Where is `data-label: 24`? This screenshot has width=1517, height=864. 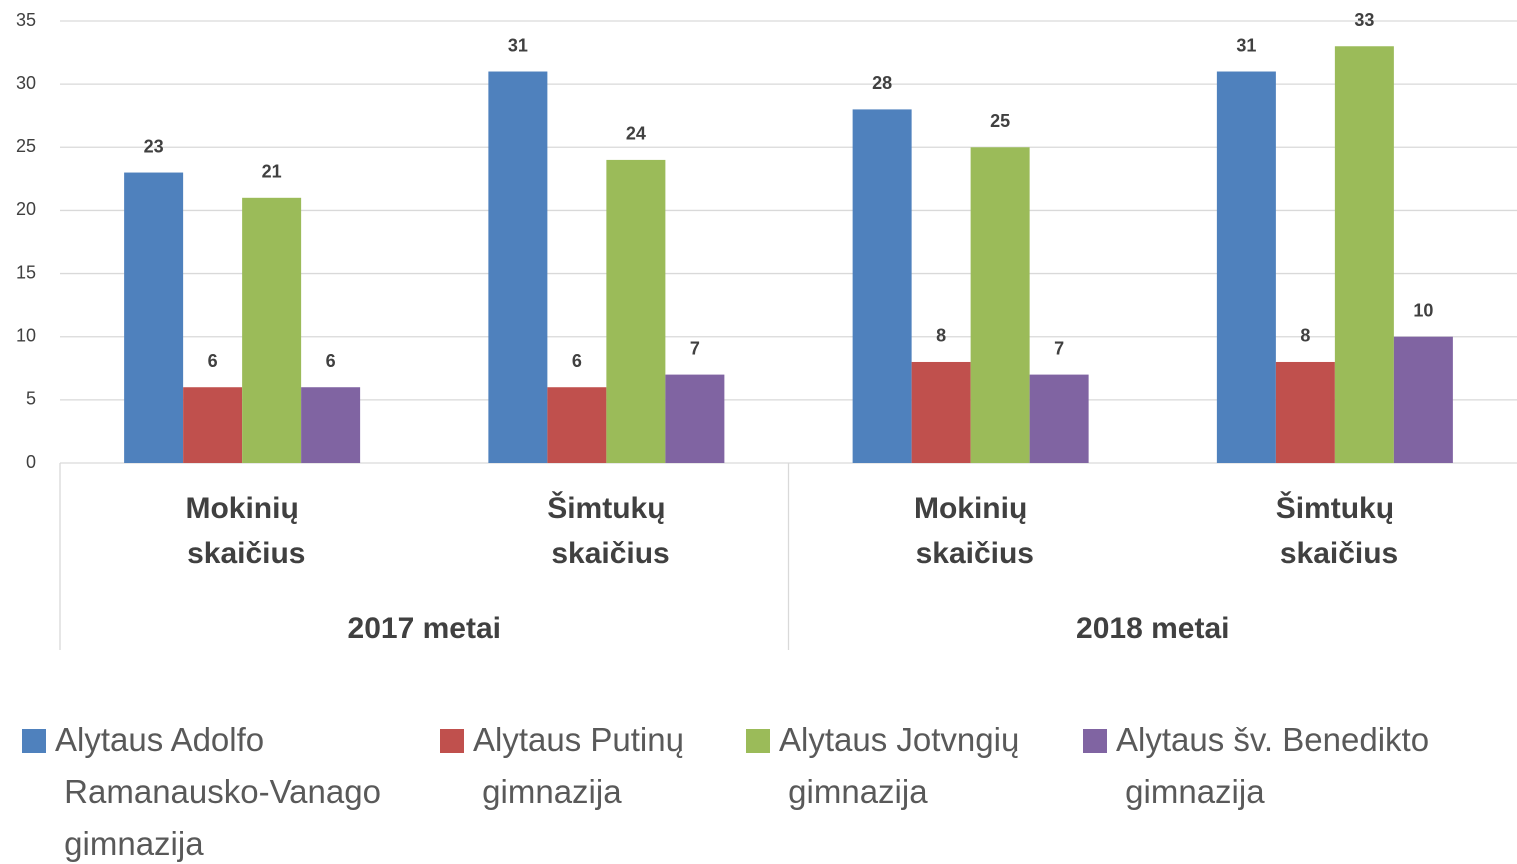
data-label: 24 is located at coordinates (636, 134).